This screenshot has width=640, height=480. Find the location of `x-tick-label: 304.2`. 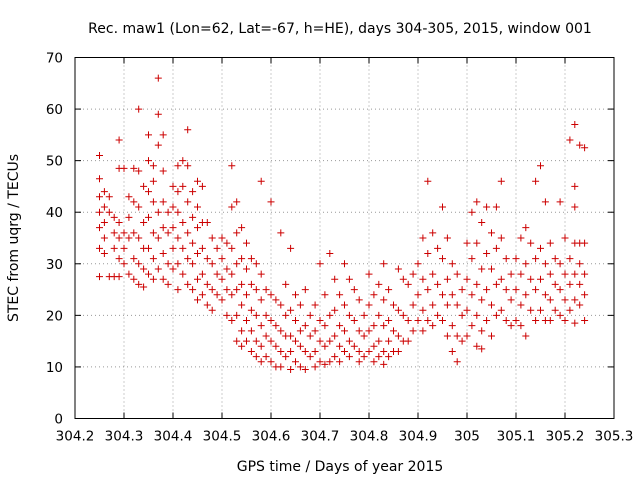

x-tick-label: 304.2 is located at coordinates (75, 437).